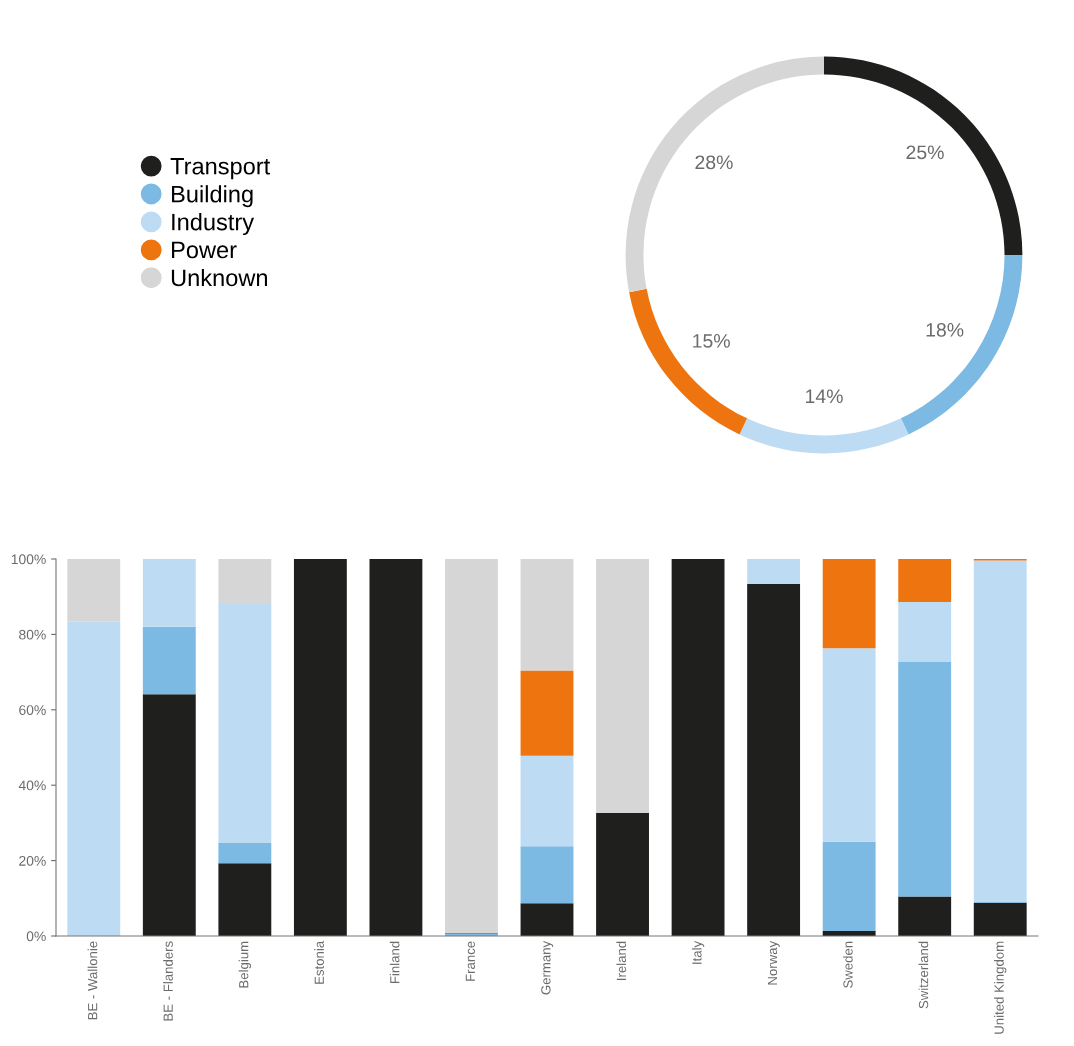 The image size is (1074, 1046). What do you see at coordinates (698, 952) in the screenshot?
I see `x-tick-label: Italy` at bounding box center [698, 952].